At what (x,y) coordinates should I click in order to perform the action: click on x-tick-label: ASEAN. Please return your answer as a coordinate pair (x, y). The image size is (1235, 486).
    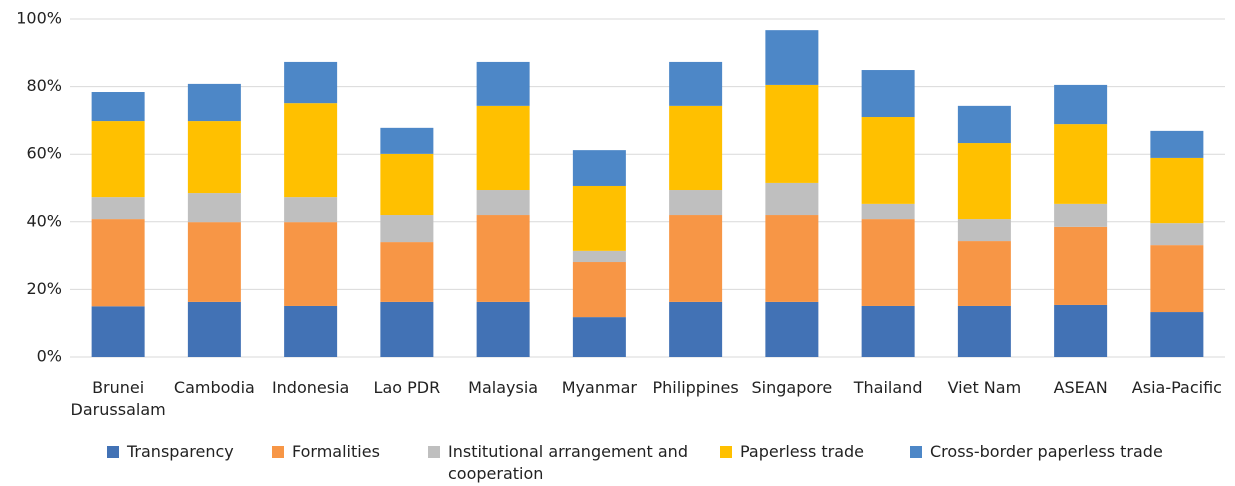
    Looking at the image, I should click on (1080, 387).